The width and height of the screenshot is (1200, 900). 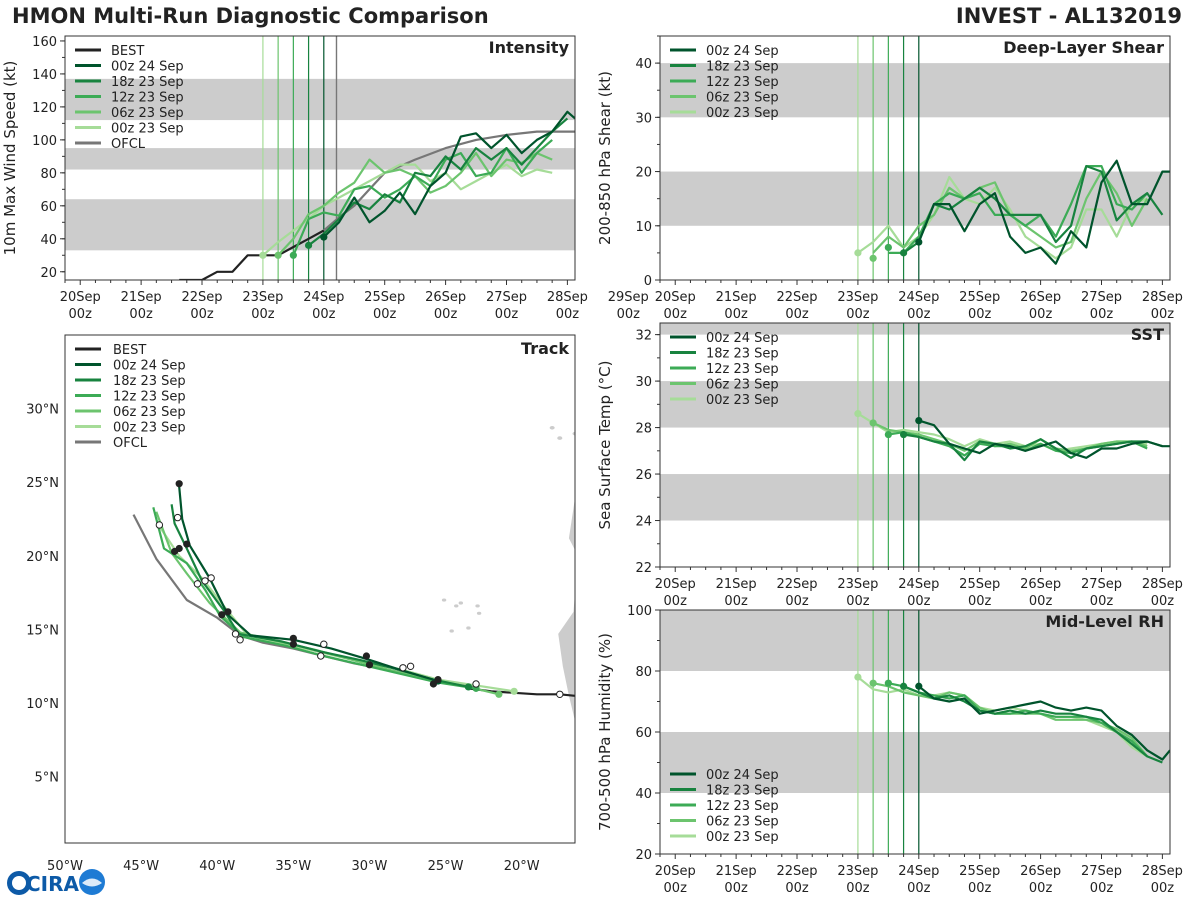 What do you see at coordinates (445, 297) in the screenshot?
I see `intensity-xtick-date: 26Sep` at bounding box center [445, 297].